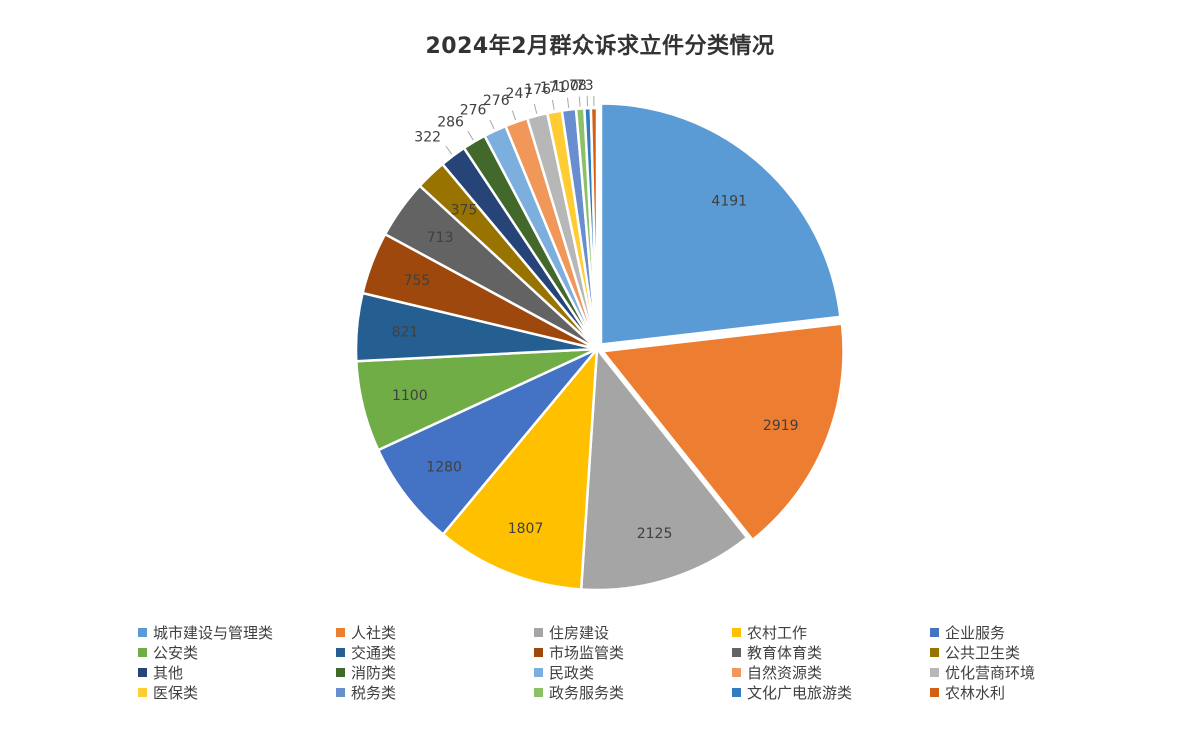 This screenshot has height=735, width=1200. I want to click on legend-item: 其他, so click(237, 672).